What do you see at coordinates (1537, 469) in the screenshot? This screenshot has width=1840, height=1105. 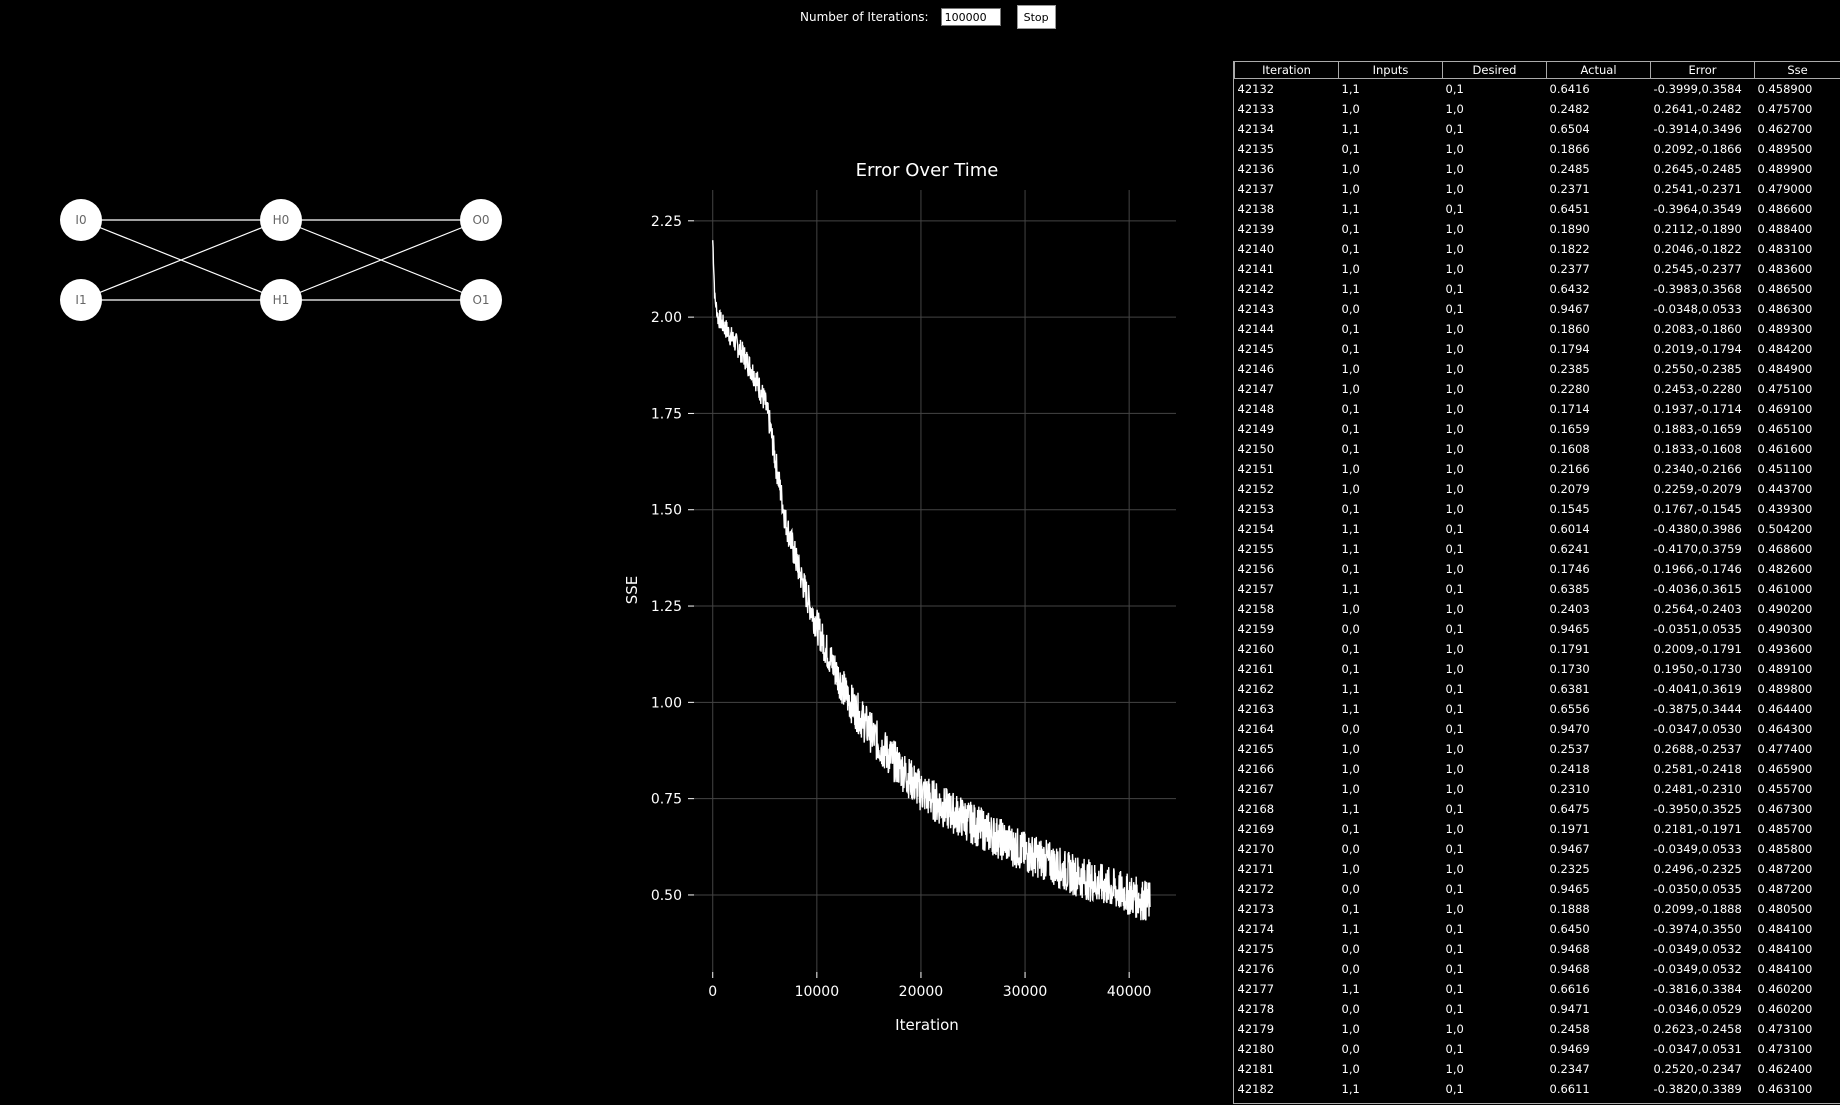 I see `table-row: 42151 1,0 1,0 0.2166 0.2340,-0.2166 0.451100` at bounding box center [1537, 469].